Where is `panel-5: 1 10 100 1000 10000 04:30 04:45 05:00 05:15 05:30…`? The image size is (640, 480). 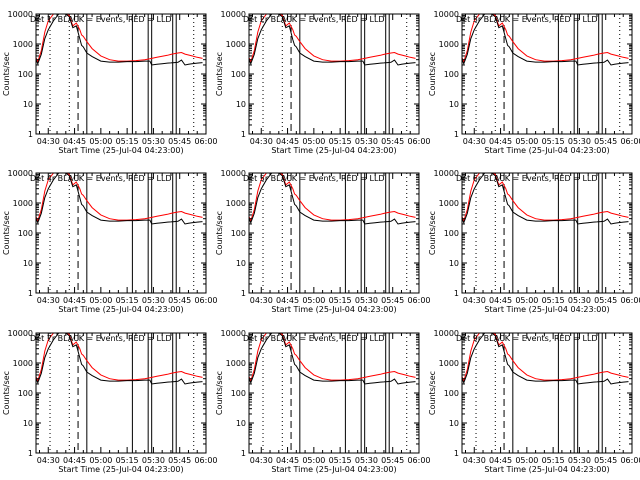
panel-5: 1 10 100 1000 10000 04:30 04:45 05:00 05:15 05:30… is located at coordinates (323, 241).